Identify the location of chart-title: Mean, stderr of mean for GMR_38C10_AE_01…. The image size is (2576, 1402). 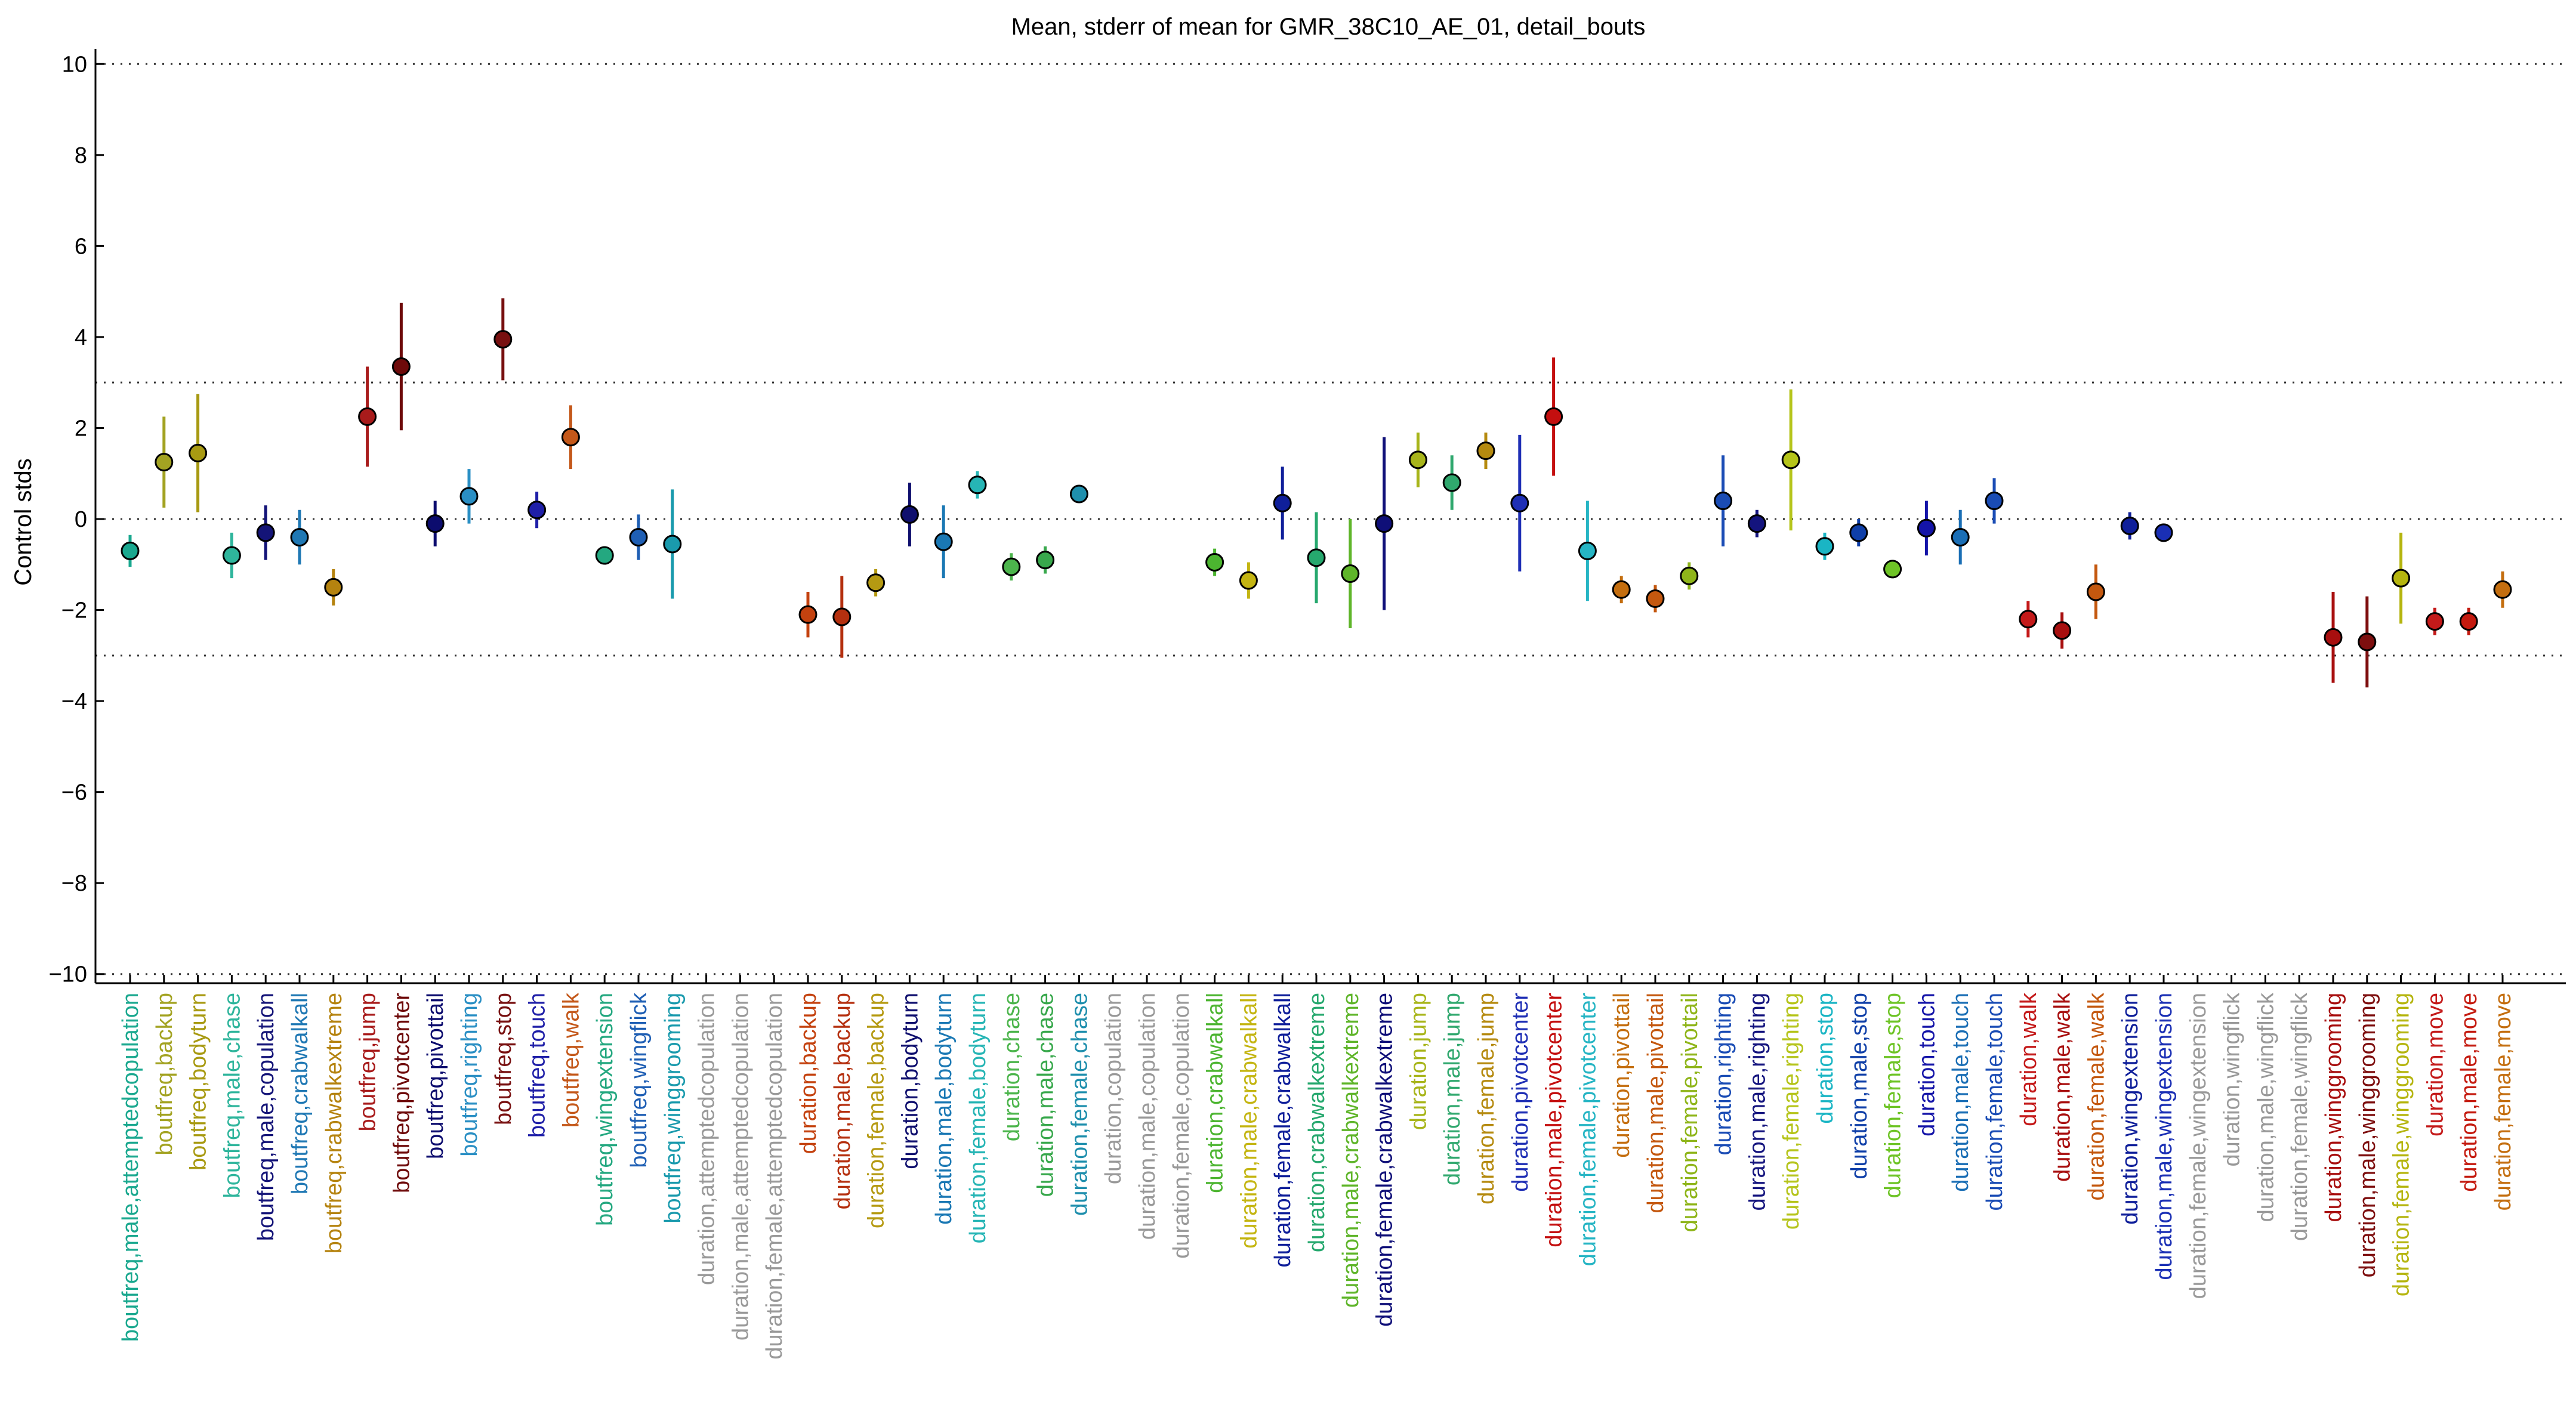
(1328, 27).